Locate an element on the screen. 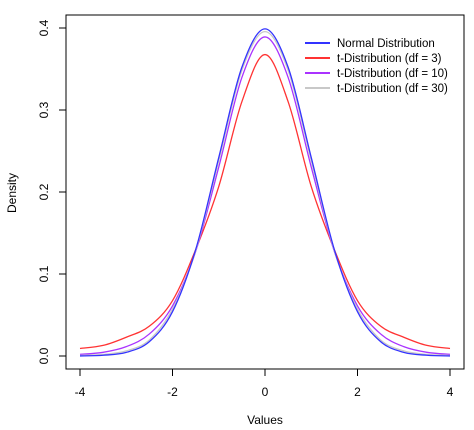  x-tick-label: 4 is located at coordinates (450, 392).